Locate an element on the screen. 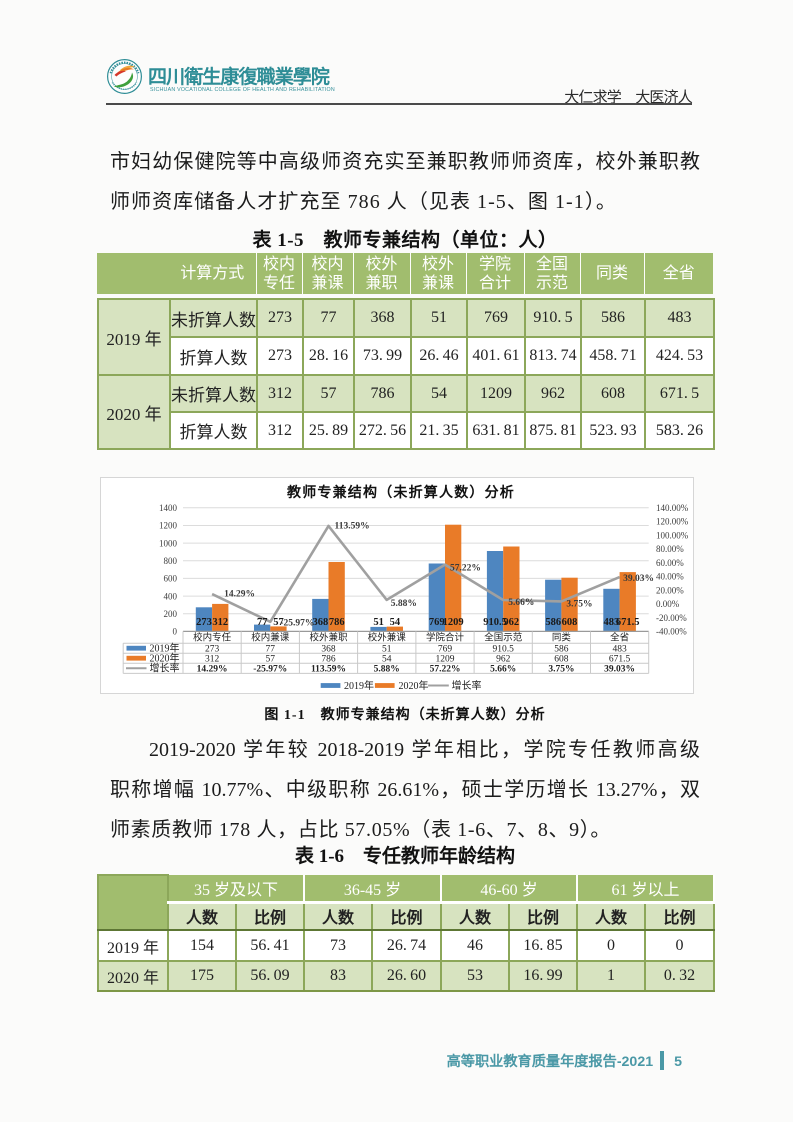  svg-text: 教师专兼结构（未折算人数）分析 is located at coordinates (401, 492).